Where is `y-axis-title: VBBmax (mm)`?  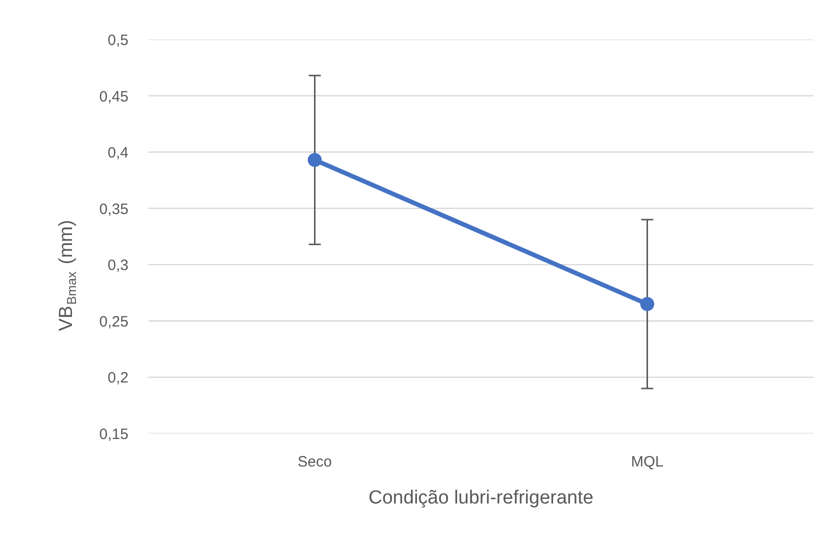 y-axis-title: VBBmax (mm) is located at coordinates (67, 276).